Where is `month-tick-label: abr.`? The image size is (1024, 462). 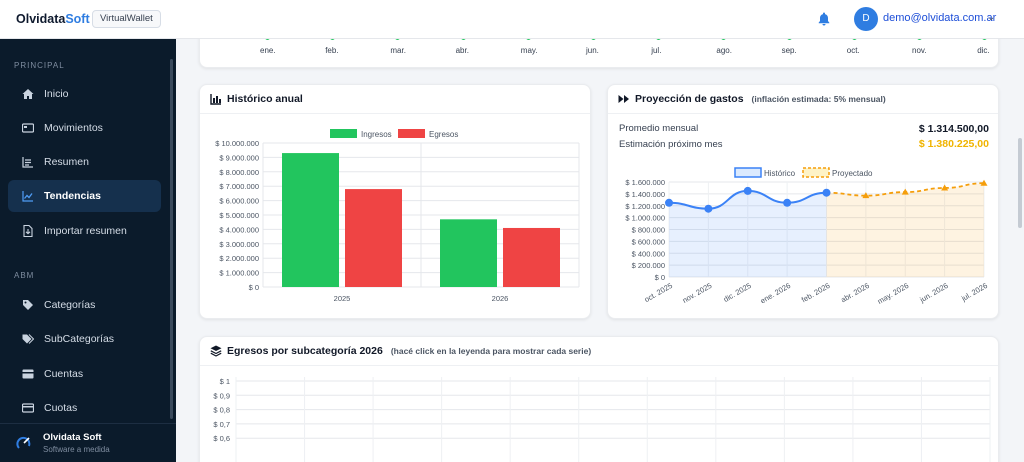
month-tick-label: abr. is located at coordinates (462, 50).